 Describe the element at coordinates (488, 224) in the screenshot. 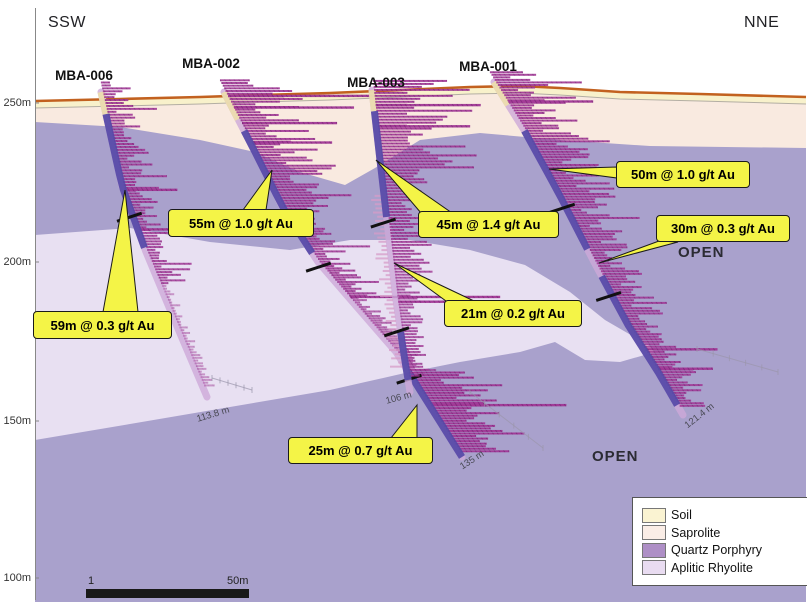

I see `assay-callout: 45m @ 1.4 g/t Au` at that location.